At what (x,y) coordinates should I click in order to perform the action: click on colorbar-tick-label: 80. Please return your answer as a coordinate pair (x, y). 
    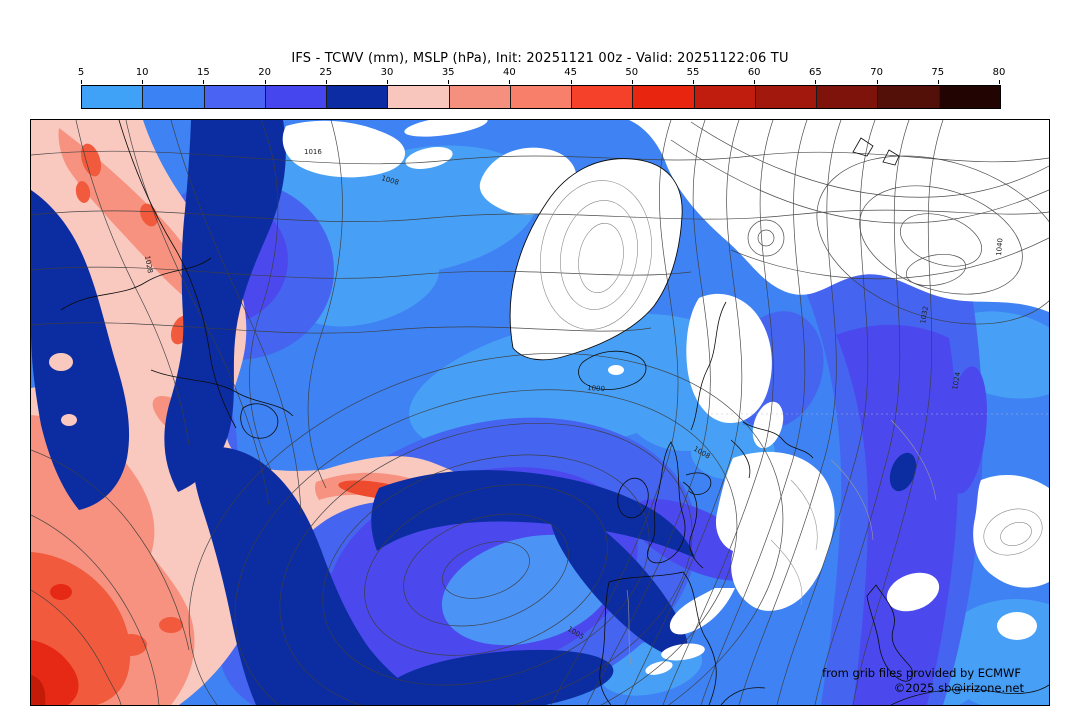
    Looking at the image, I should click on (999, 72).